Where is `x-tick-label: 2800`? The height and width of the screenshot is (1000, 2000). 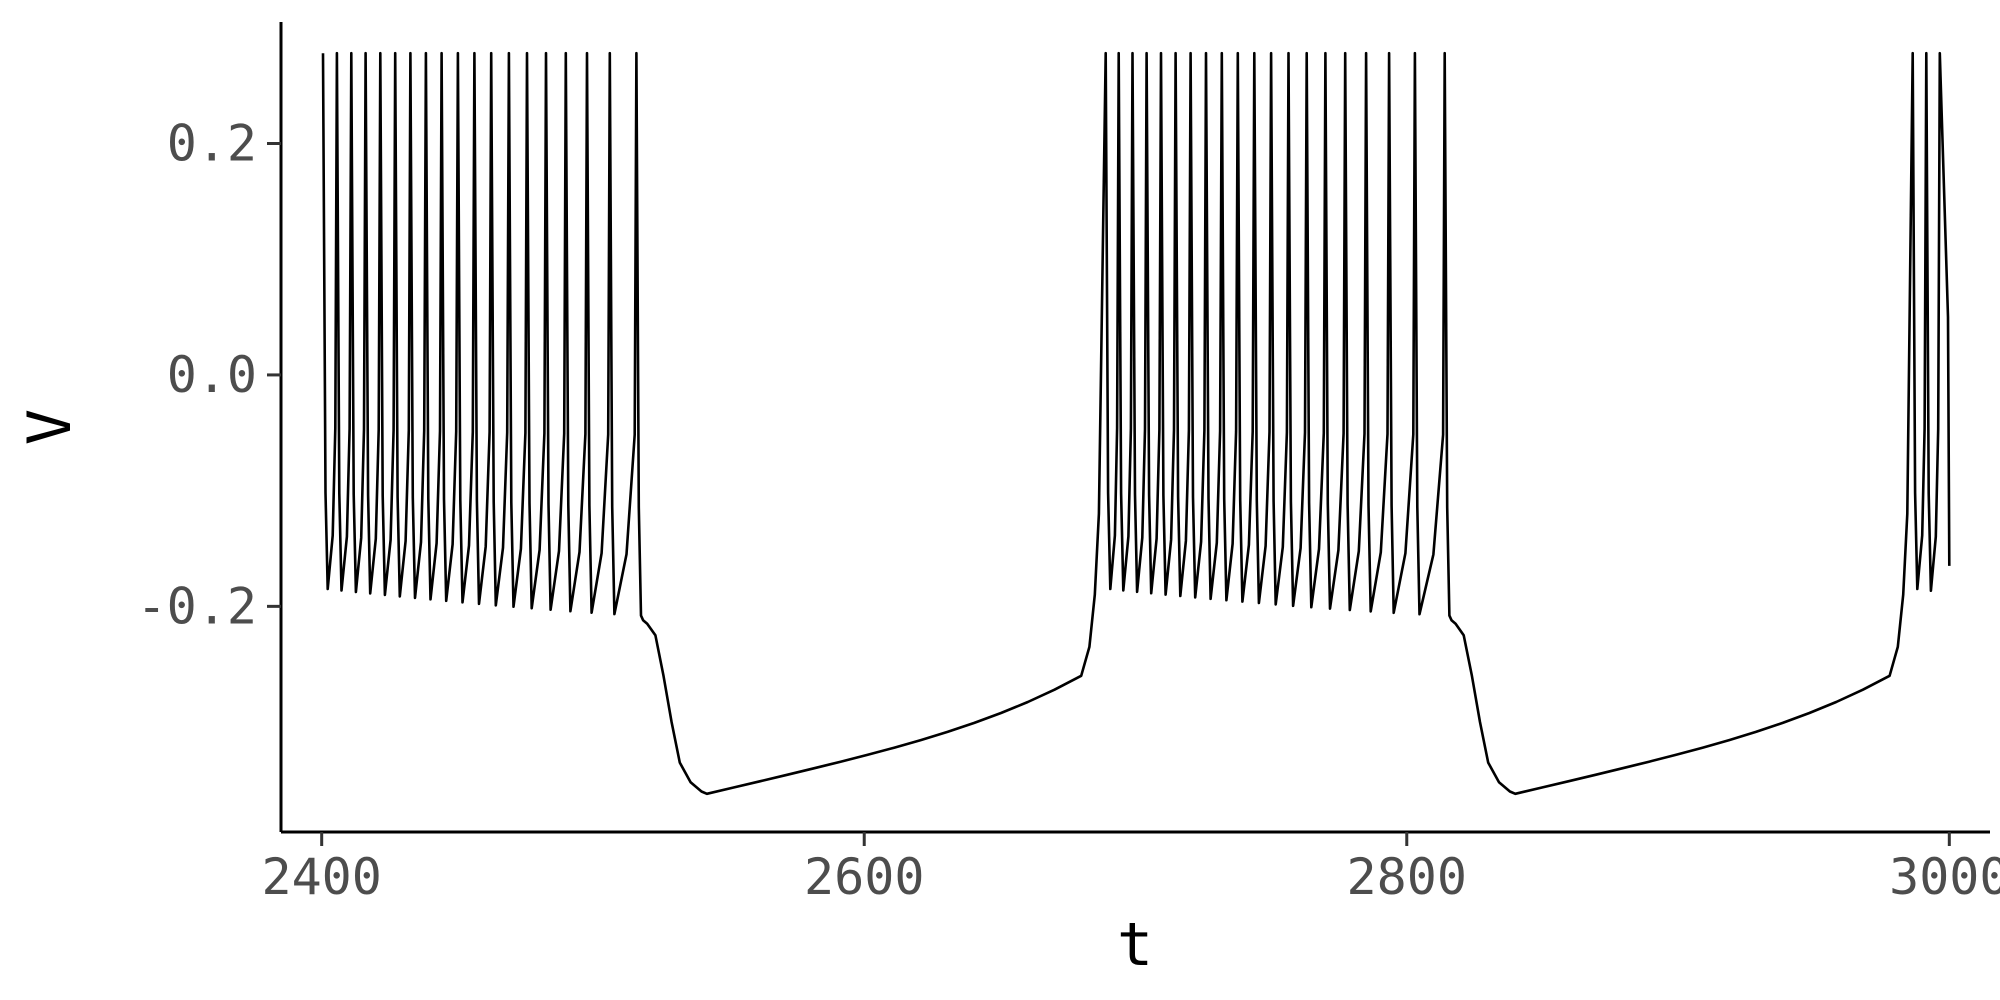
x-tick-label: 2800 is located at coordinates (1407, 877).